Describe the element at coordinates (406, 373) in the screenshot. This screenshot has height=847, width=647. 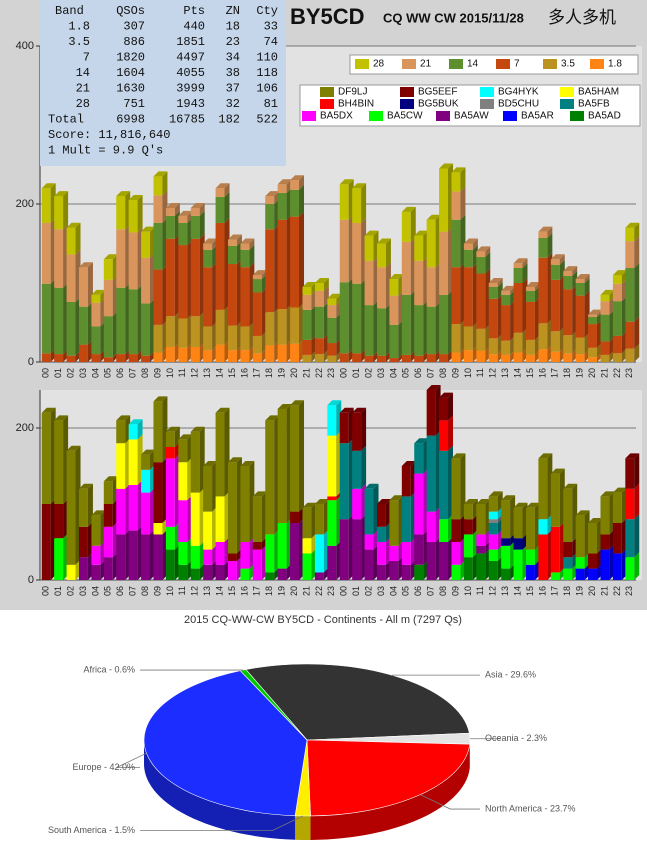
I see `x-tick-label: 05` at that location.